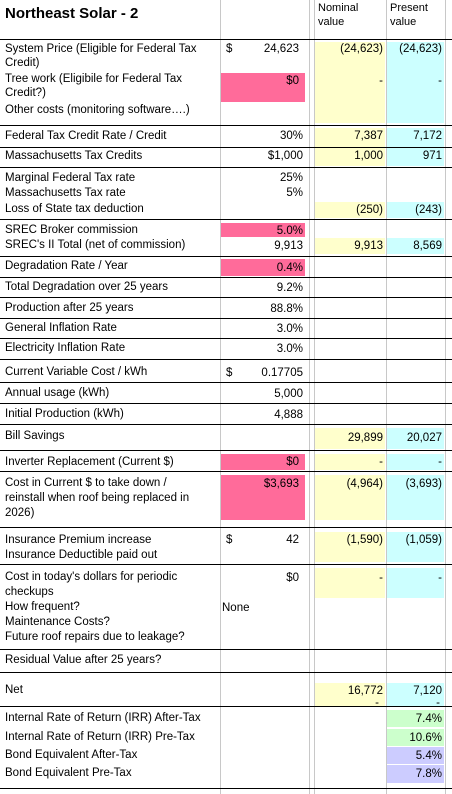 The height and width of the screenshot is (794, 452). What do you see at coordinates (292, 540) in the screenshot?
I see `insurance-premium-value: 42` at bounding box center [292, 540].